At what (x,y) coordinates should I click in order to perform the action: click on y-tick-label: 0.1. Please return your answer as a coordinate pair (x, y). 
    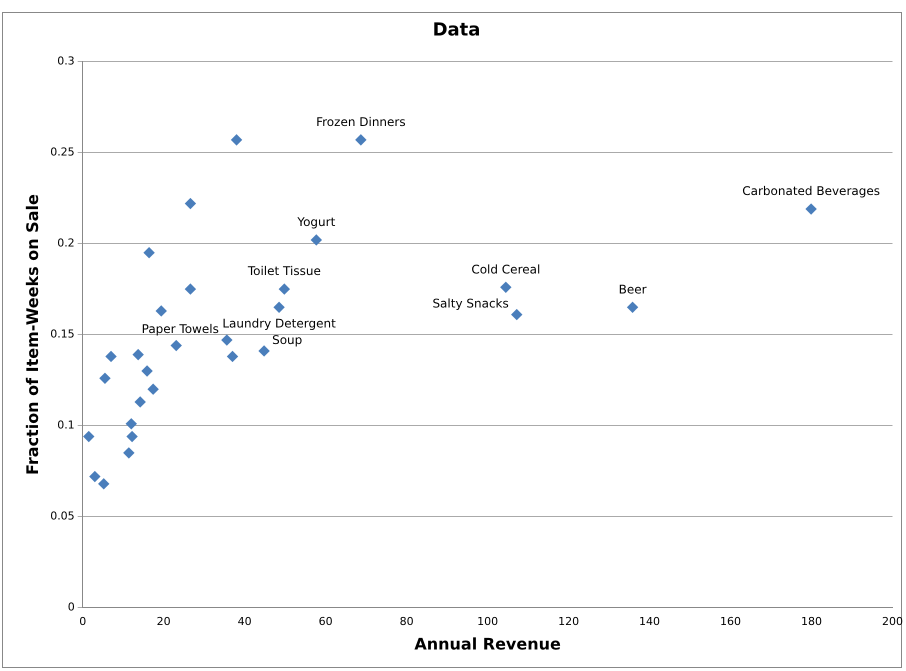
    Looking at the image, I should click on (66, 425).